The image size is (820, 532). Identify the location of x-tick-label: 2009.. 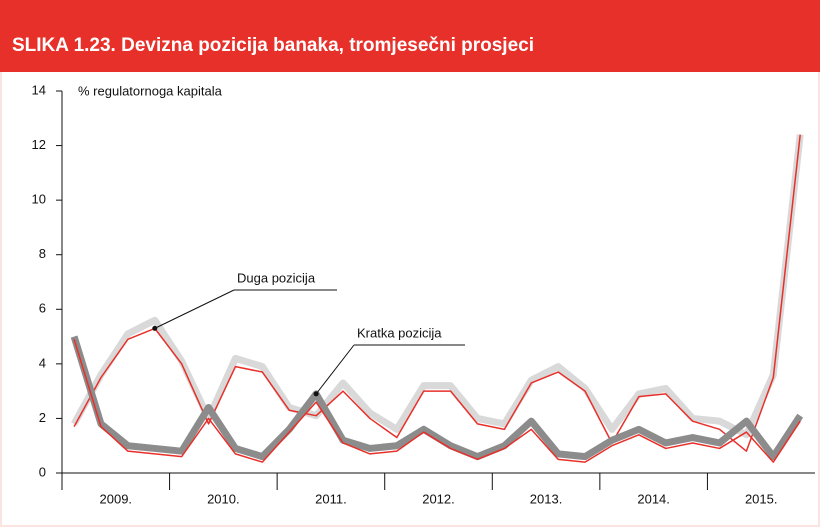
(116, 498).